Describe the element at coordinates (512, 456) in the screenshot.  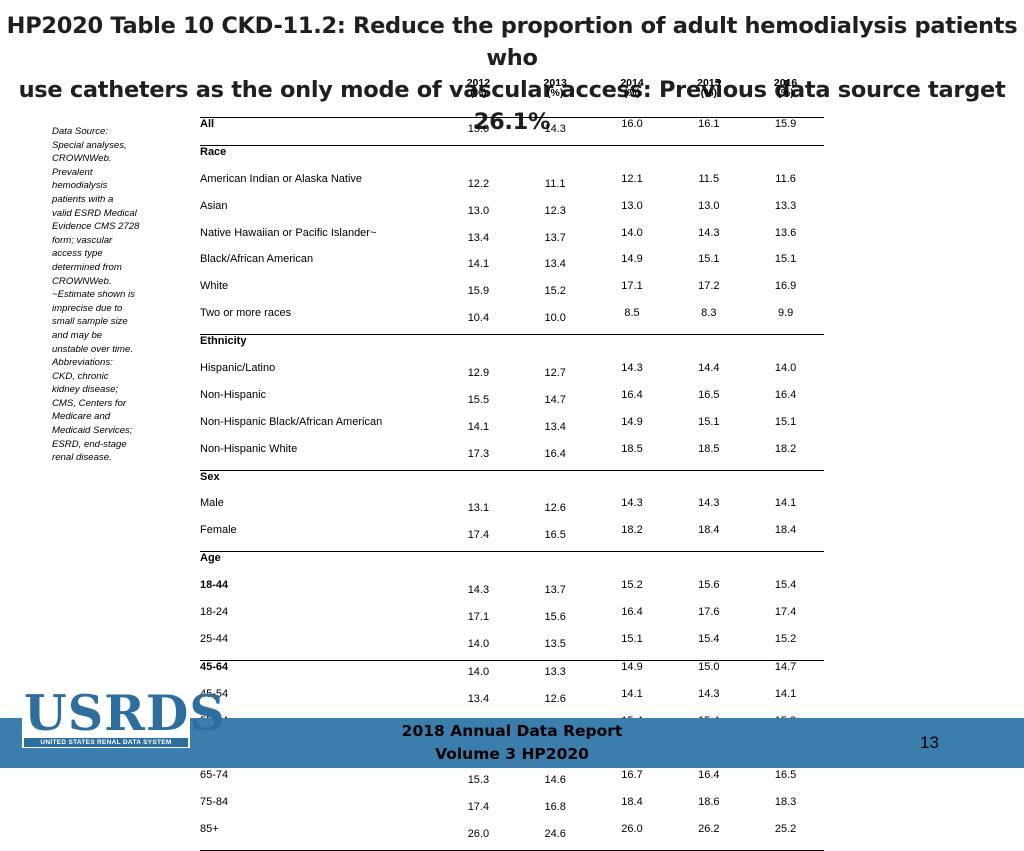
I see `table-row: Non-Hispanic White 17.3 16.4 18.5 18.5 18.2` at that location.